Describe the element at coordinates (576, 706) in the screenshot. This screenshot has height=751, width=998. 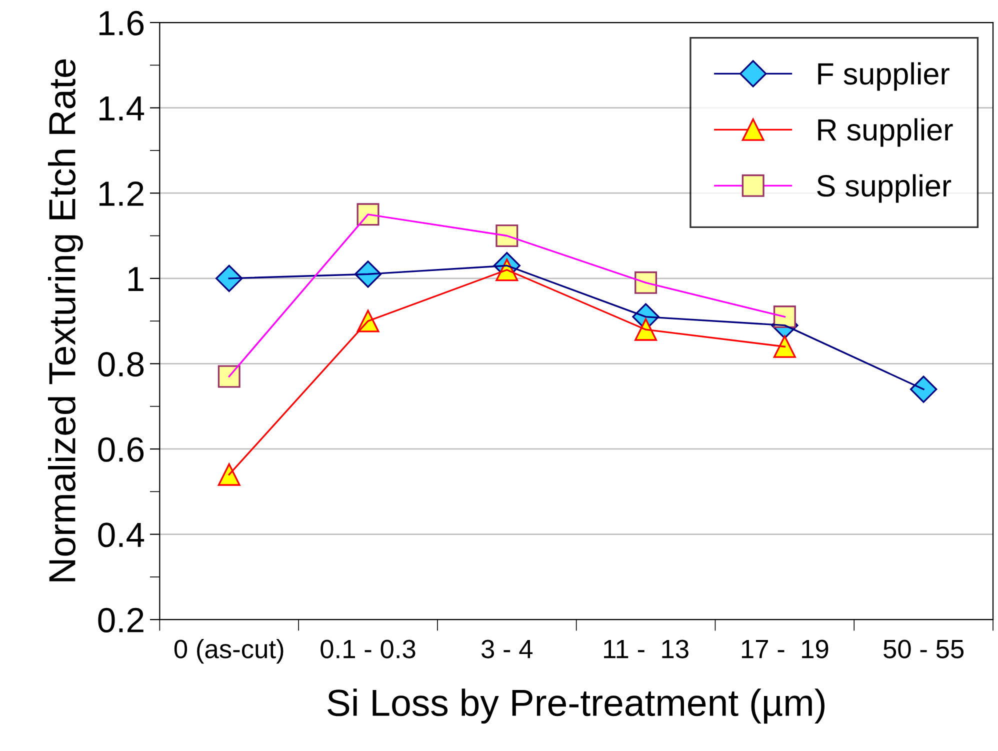
I see `x-axis-title: Si Loss by Pre-treatment (µm)` at that location.